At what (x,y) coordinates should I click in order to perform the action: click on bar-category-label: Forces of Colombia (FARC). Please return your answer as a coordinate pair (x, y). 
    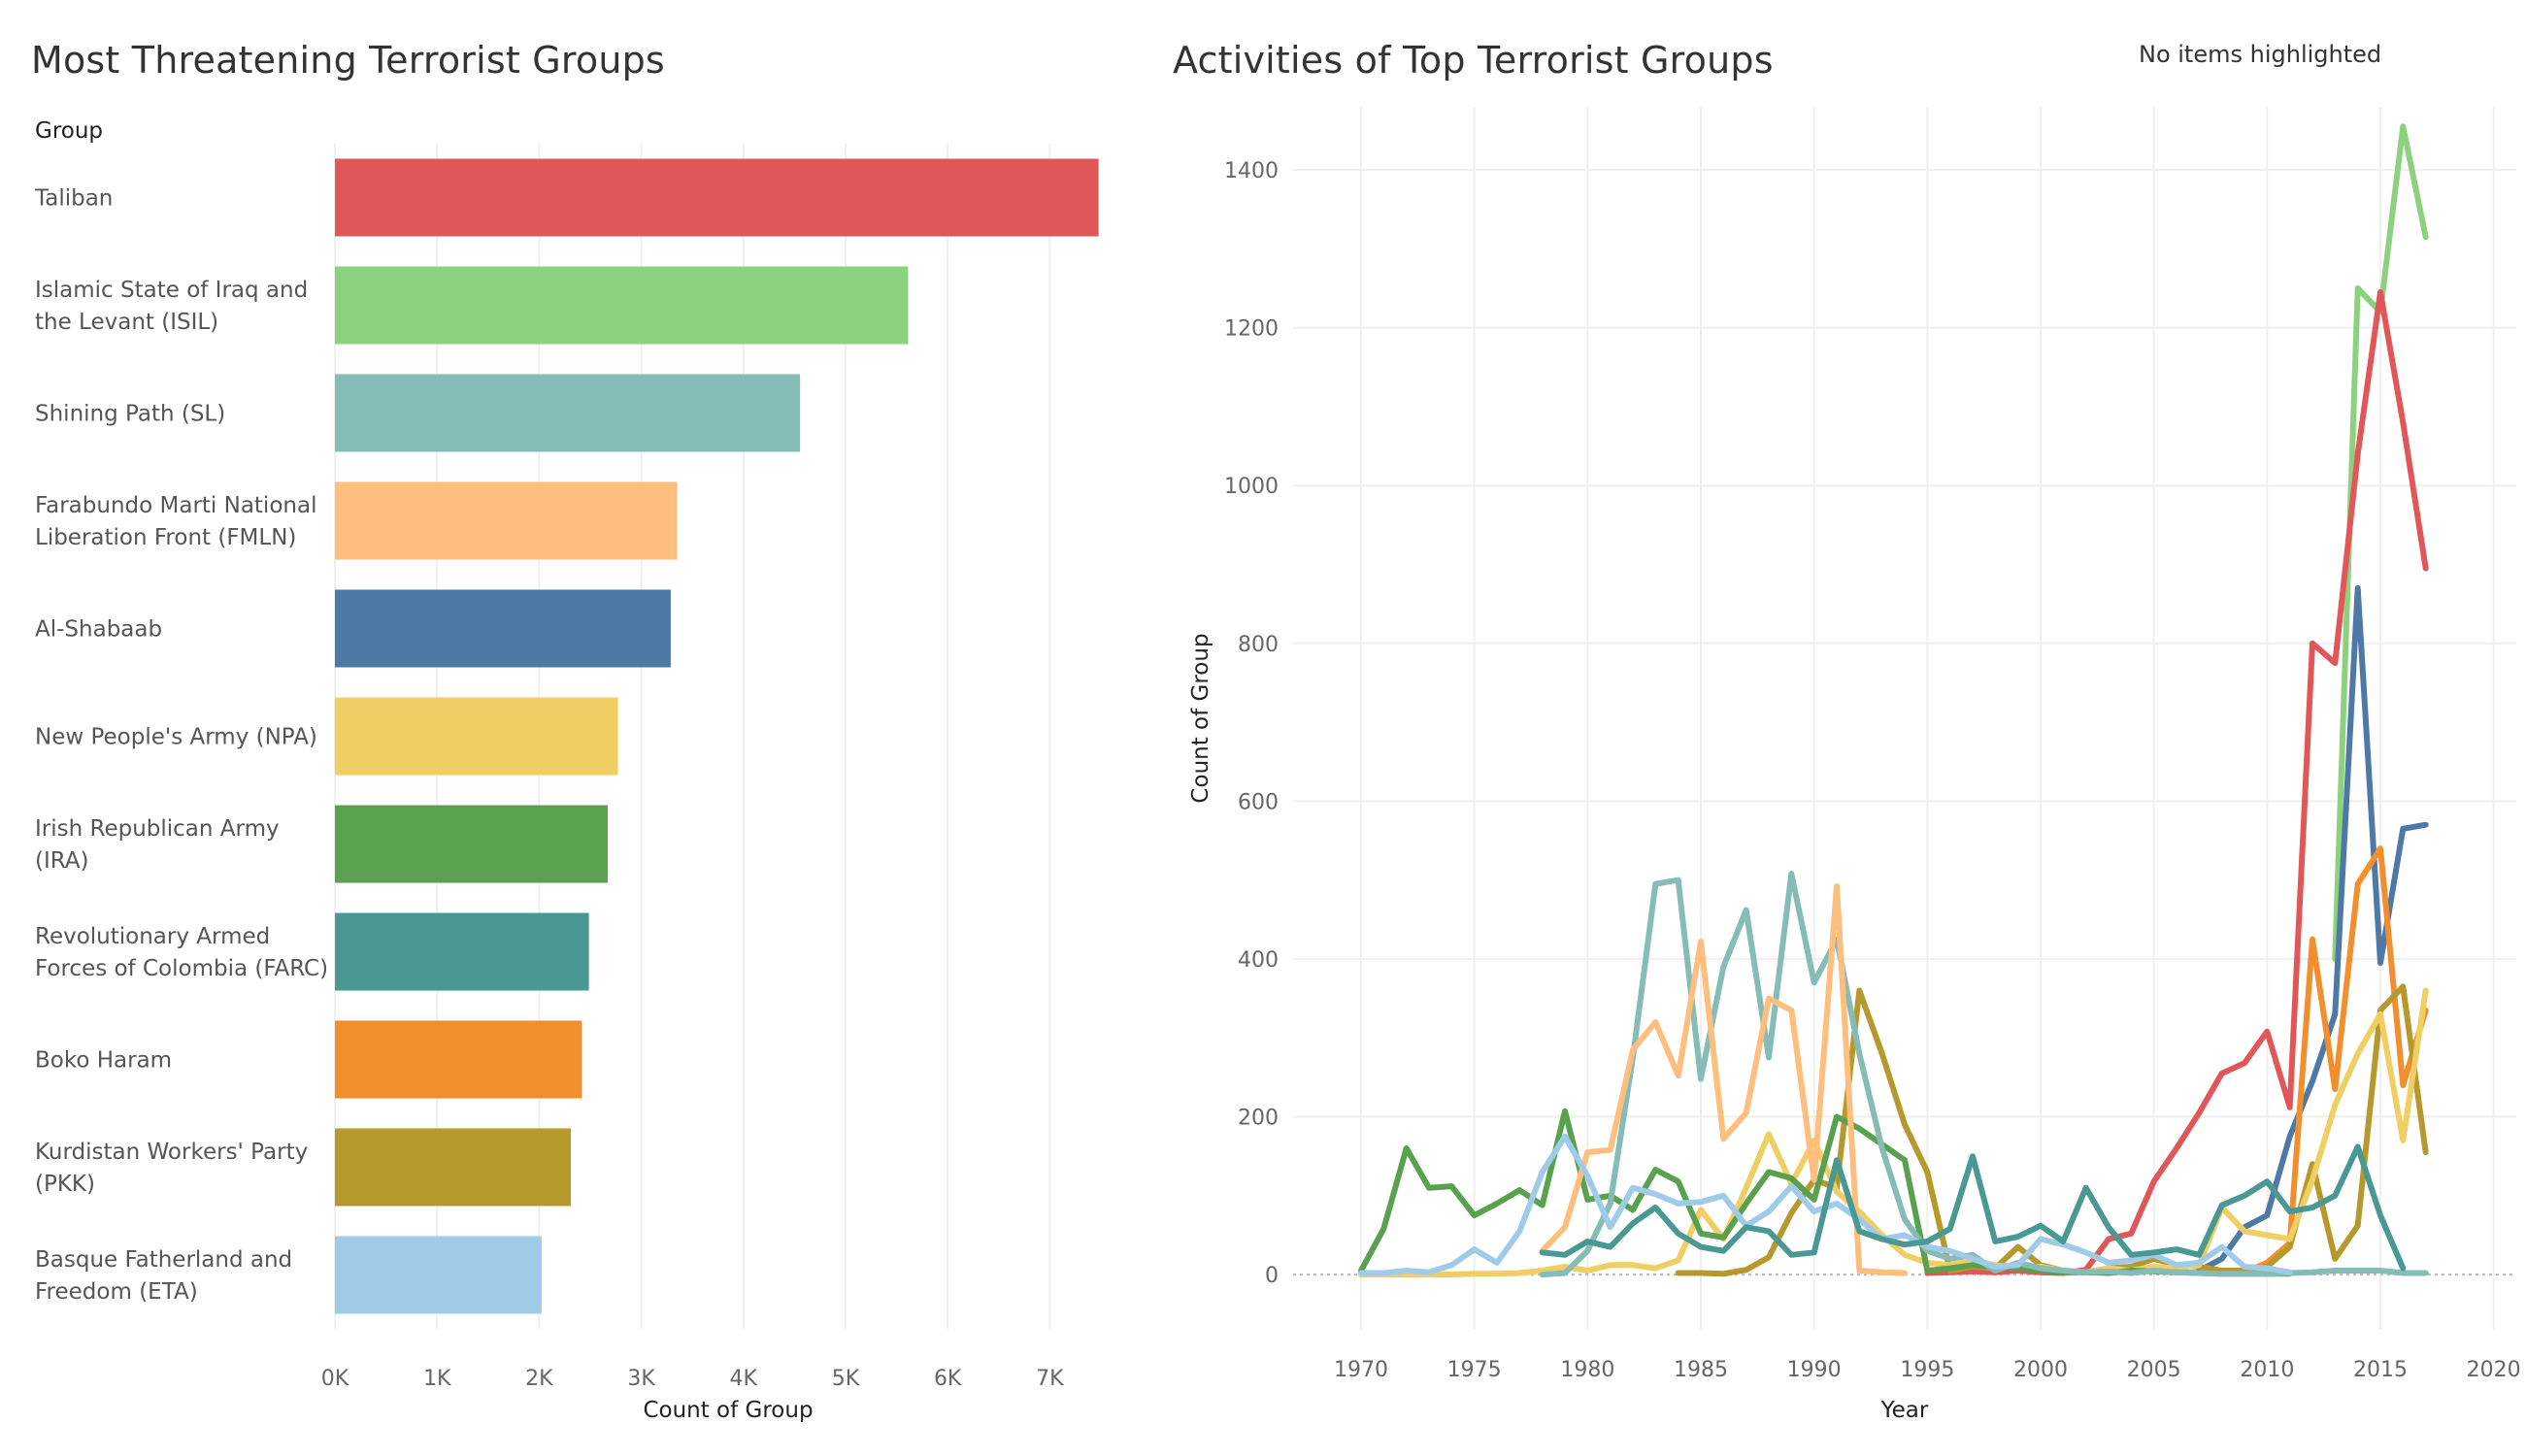
    Looking at the image, I should click on (181, 968).